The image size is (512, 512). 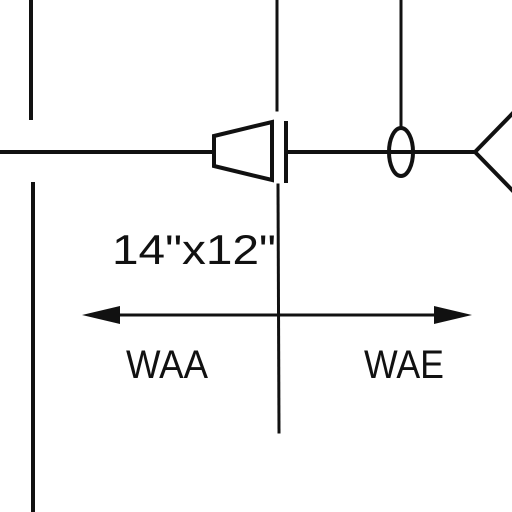 I want to click on arrowhead-right-icon, so click(x=453, y=315).